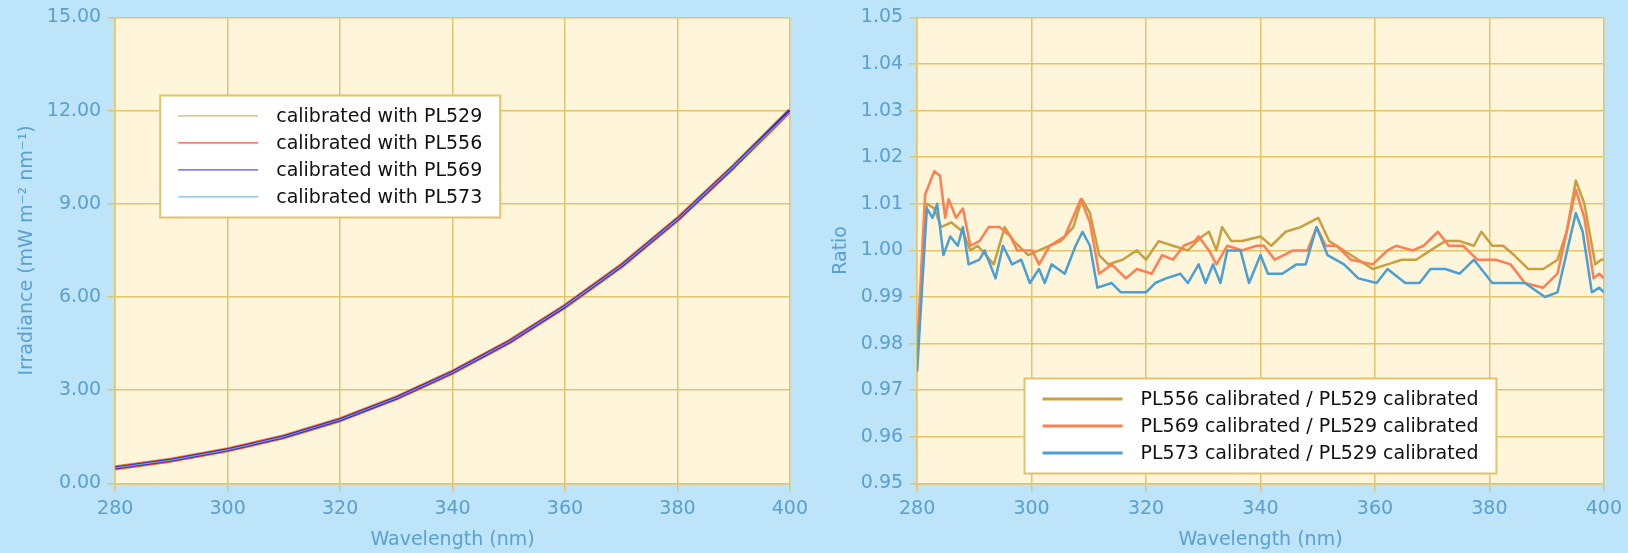 This screenshot has width=1628, height=553. What do you see at coordinates (882, 108) in the screenshot?
I see `y-tick-label: 1.03` at bounding box center [882, 108].